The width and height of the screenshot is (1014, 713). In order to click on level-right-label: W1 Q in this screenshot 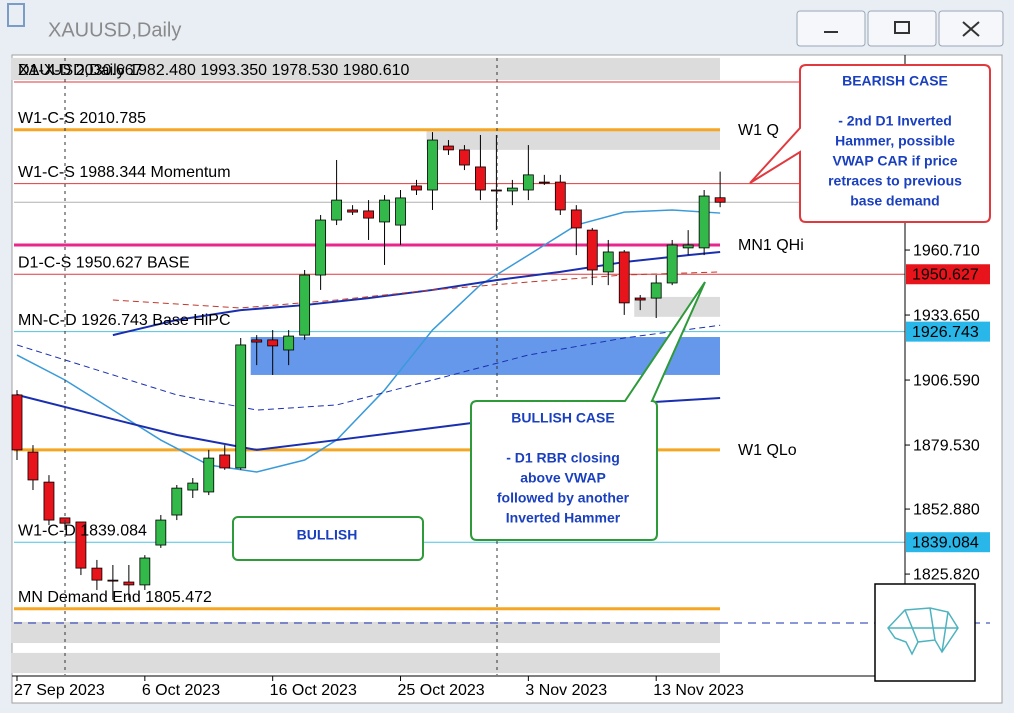, I will do `click(758, 130)`.